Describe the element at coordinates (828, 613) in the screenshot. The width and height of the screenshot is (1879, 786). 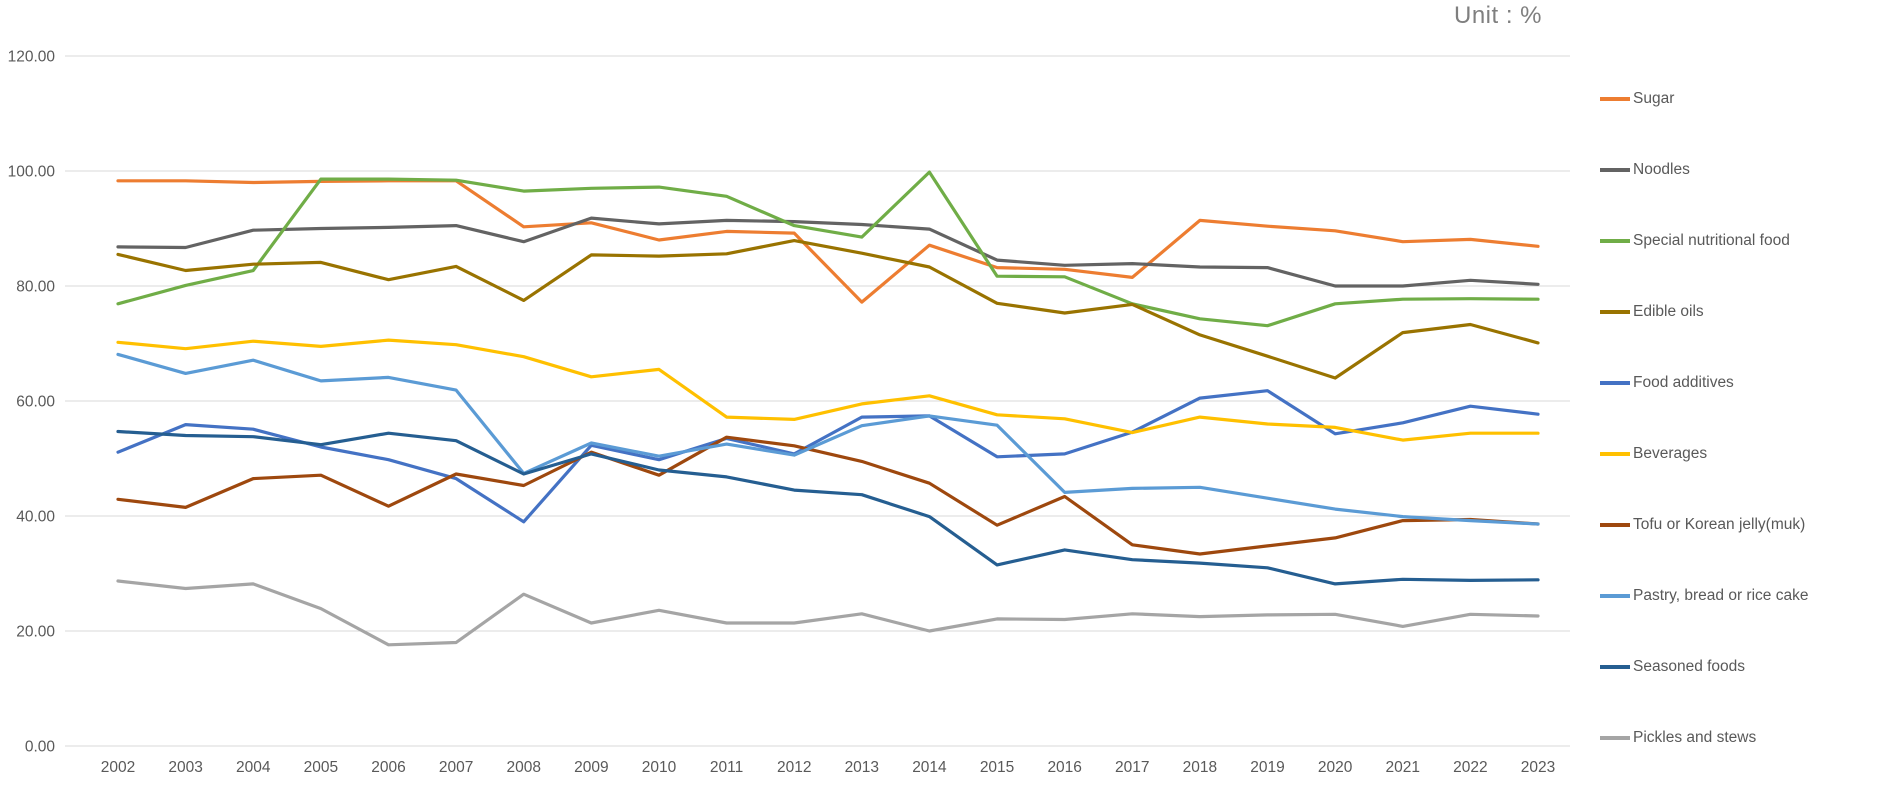
I see `series-line-pickles-and-stews` at that location.